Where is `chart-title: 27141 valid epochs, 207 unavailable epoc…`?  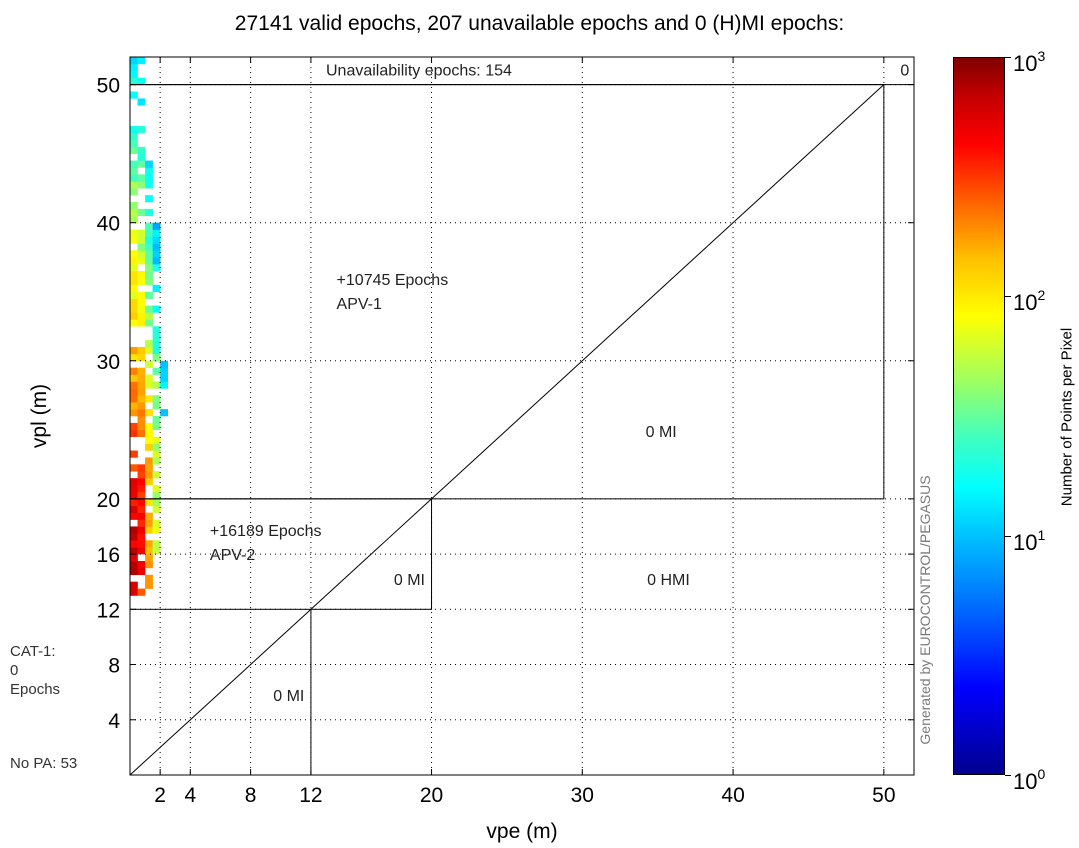
chart-title: 27141 valid epochs, 207 unavailable epoc… is located at coordinates (539, 23).